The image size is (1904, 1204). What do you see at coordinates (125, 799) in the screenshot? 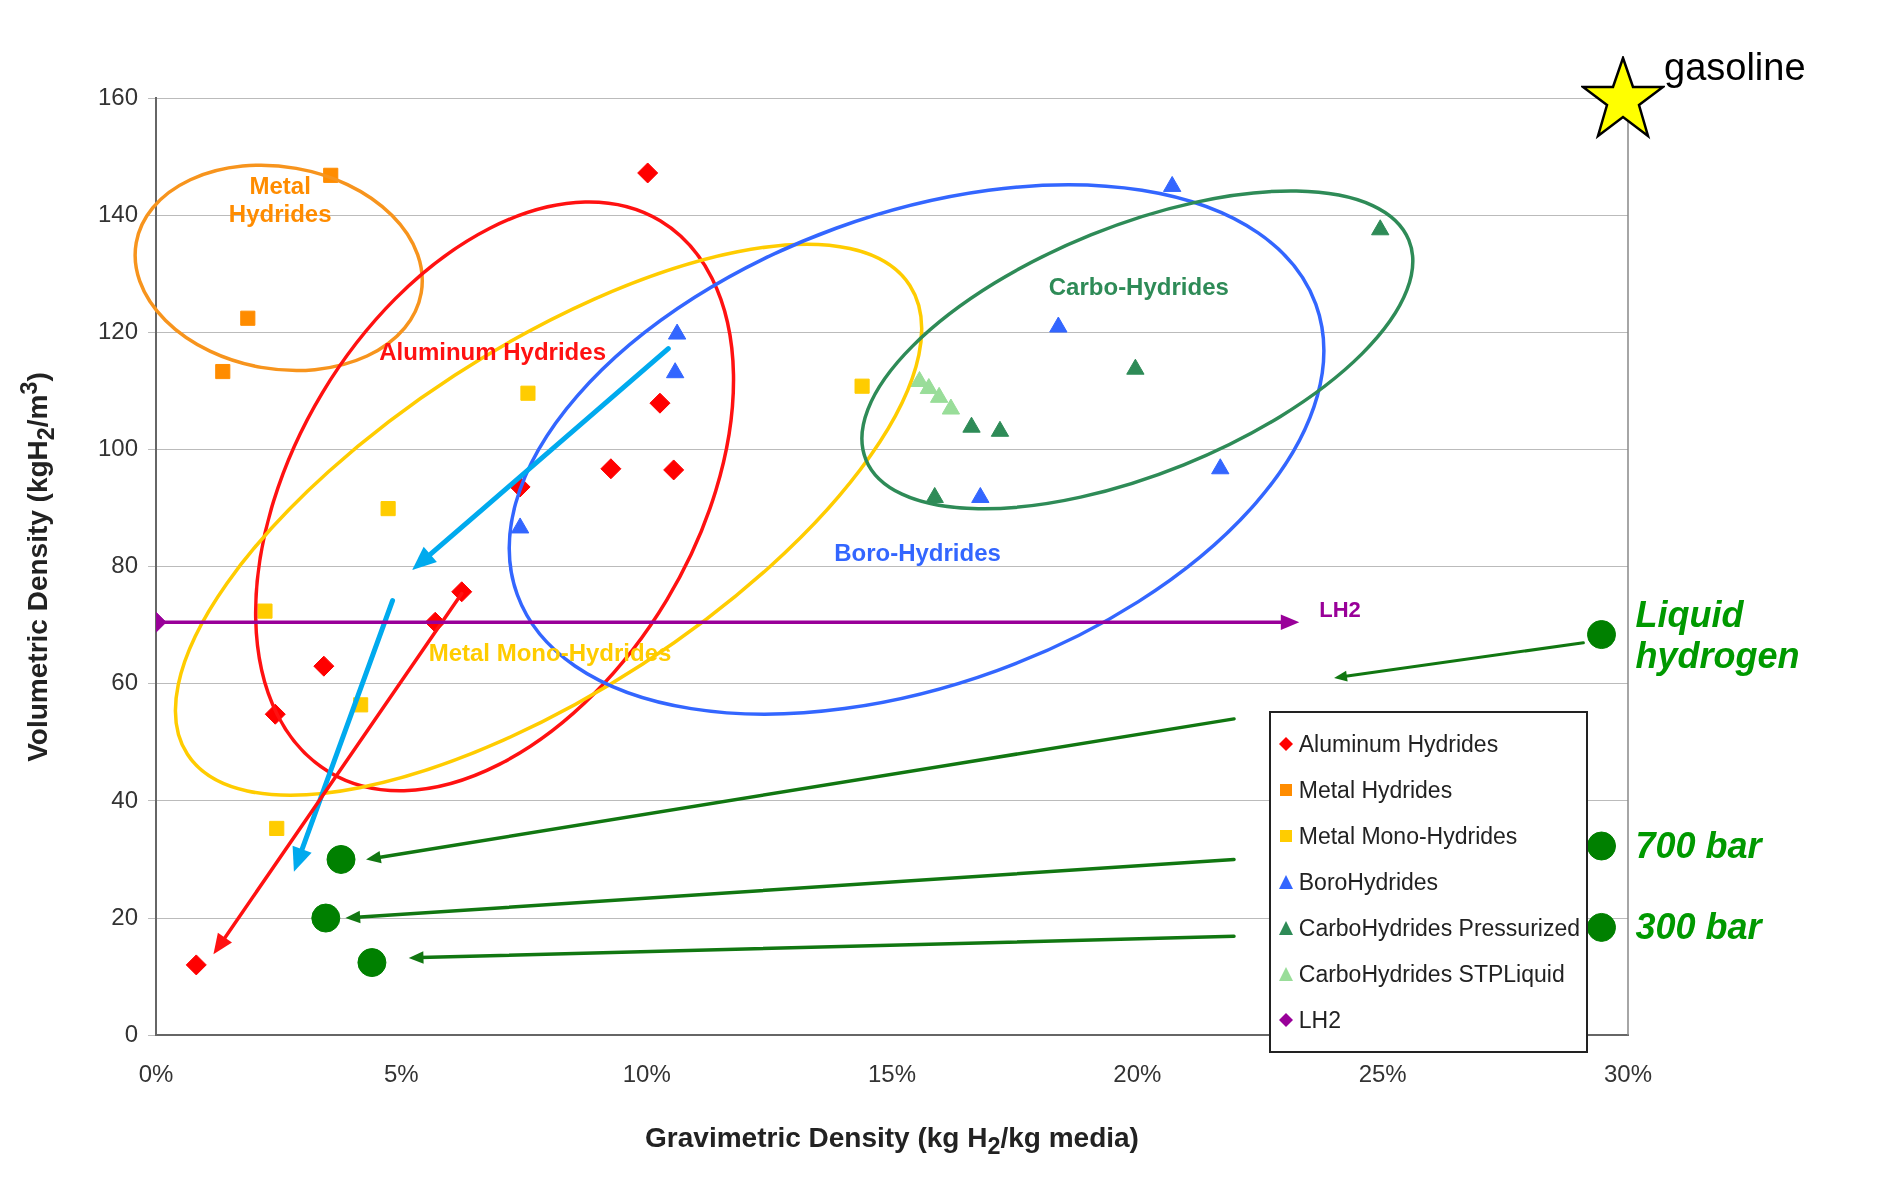
I see `y-tick-label: 40` at bounding box center [125, 799].